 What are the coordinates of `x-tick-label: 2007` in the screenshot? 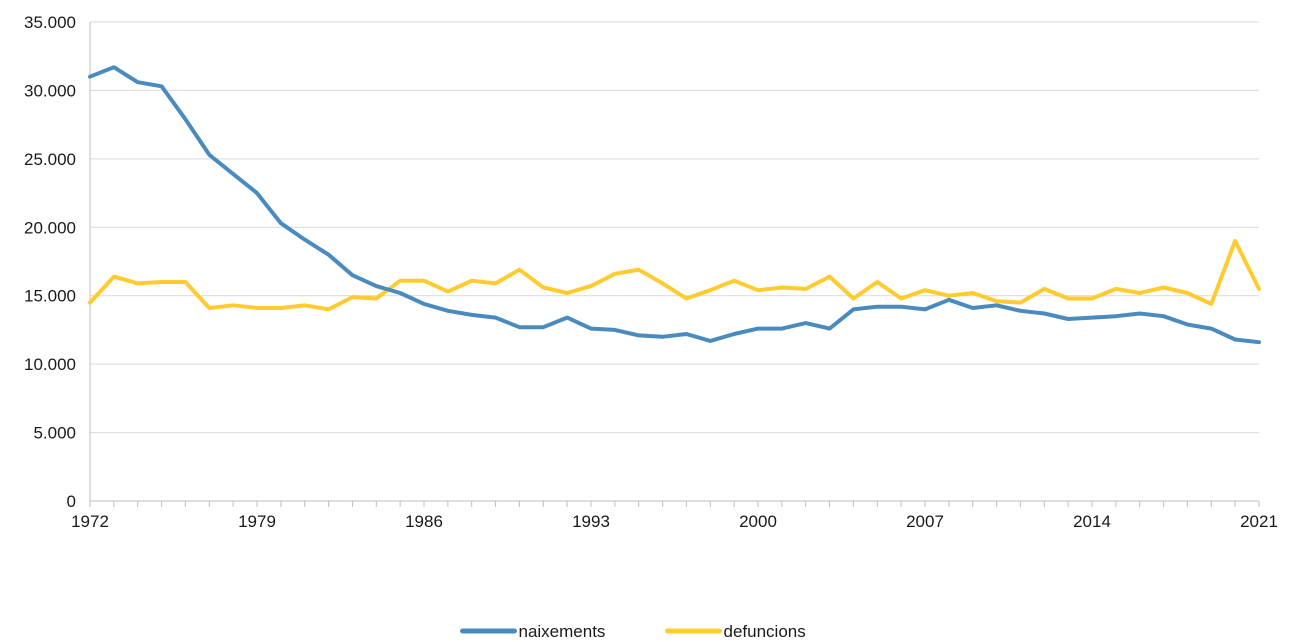 It's located at (925, 521).